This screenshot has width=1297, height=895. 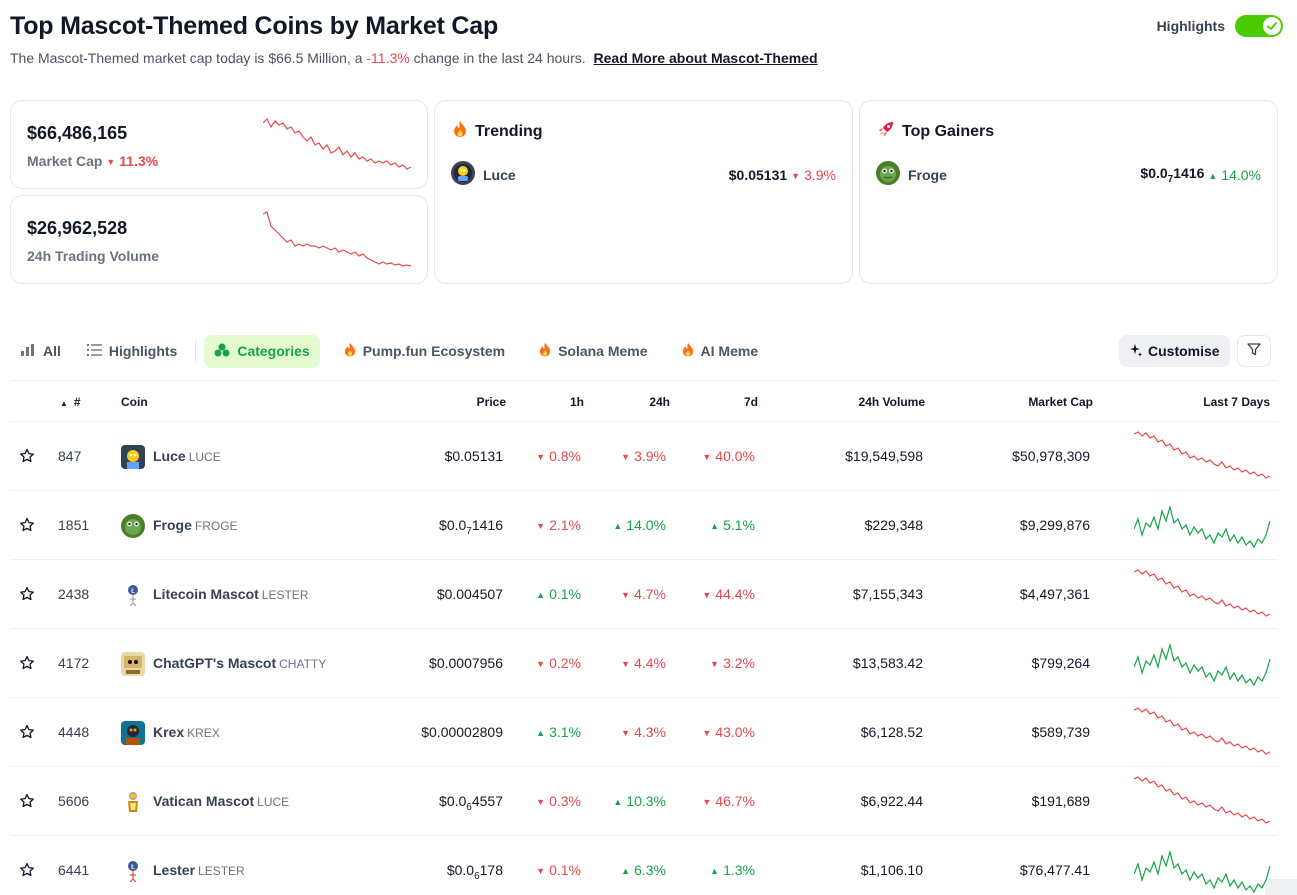 I want to click on subtitle-suffix: change in the last 24 hours., so click(x=499, y=58).